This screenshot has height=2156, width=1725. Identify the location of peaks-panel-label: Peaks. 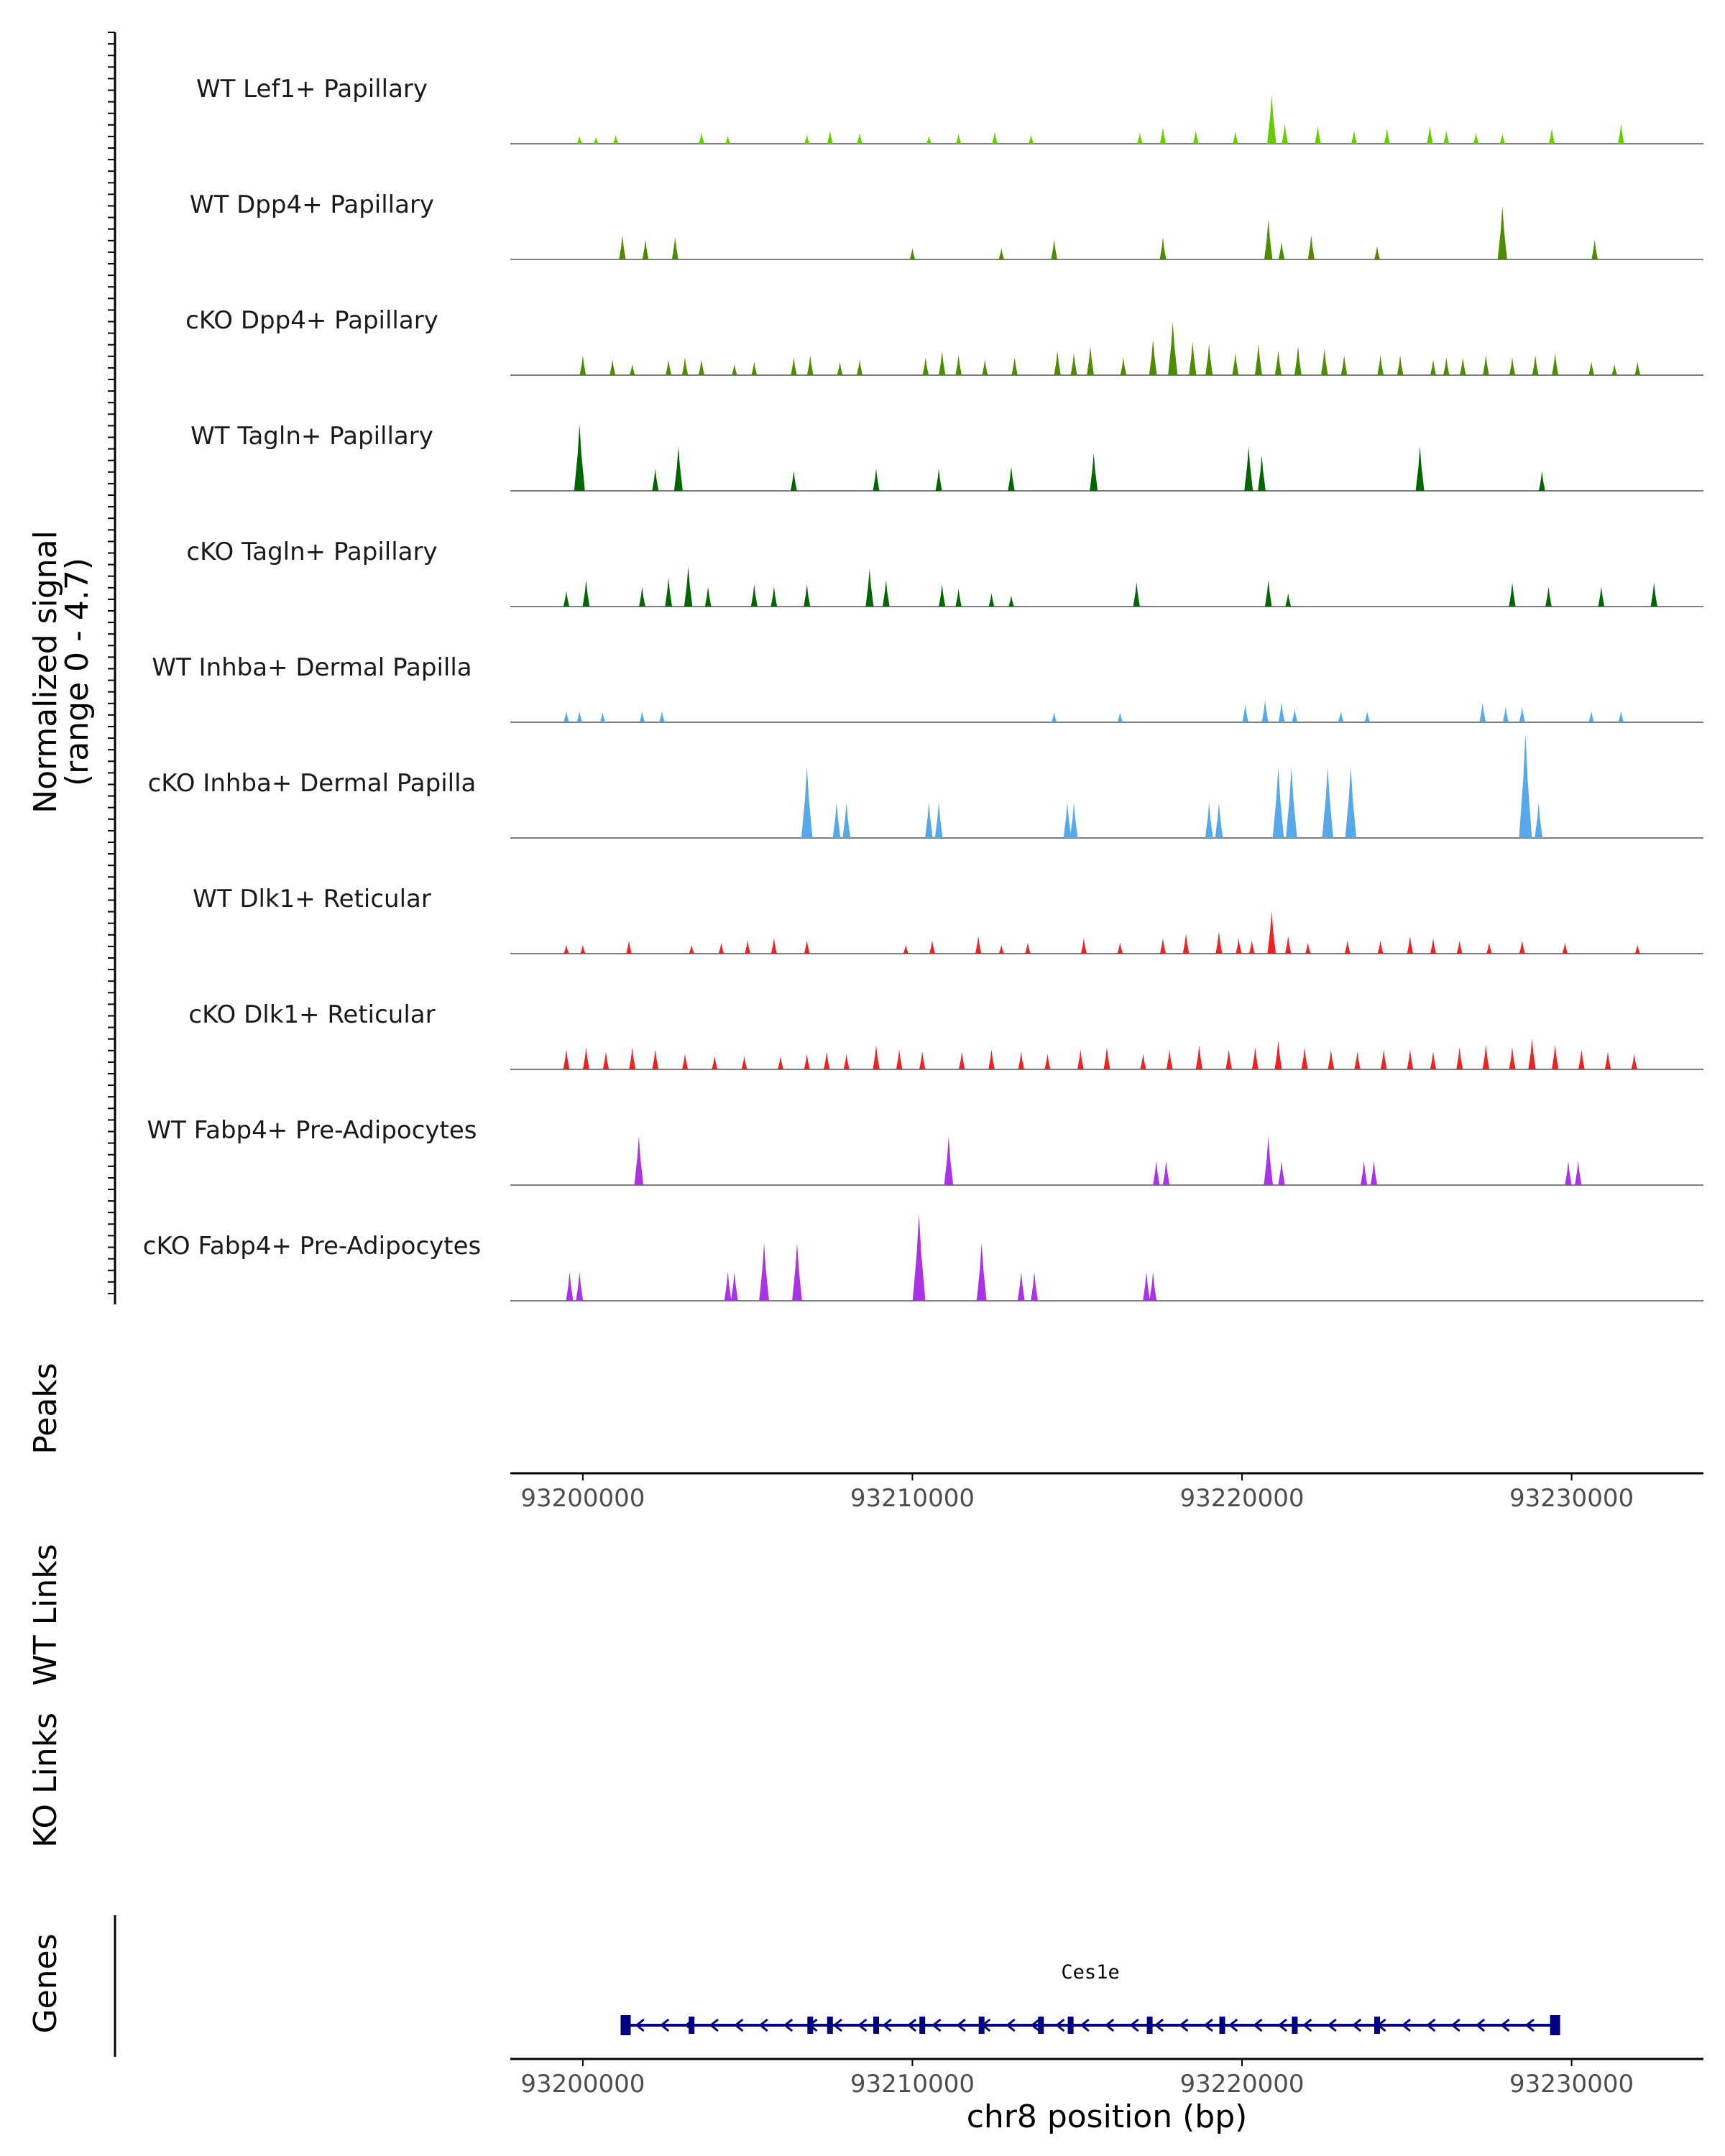
(45, 1409).